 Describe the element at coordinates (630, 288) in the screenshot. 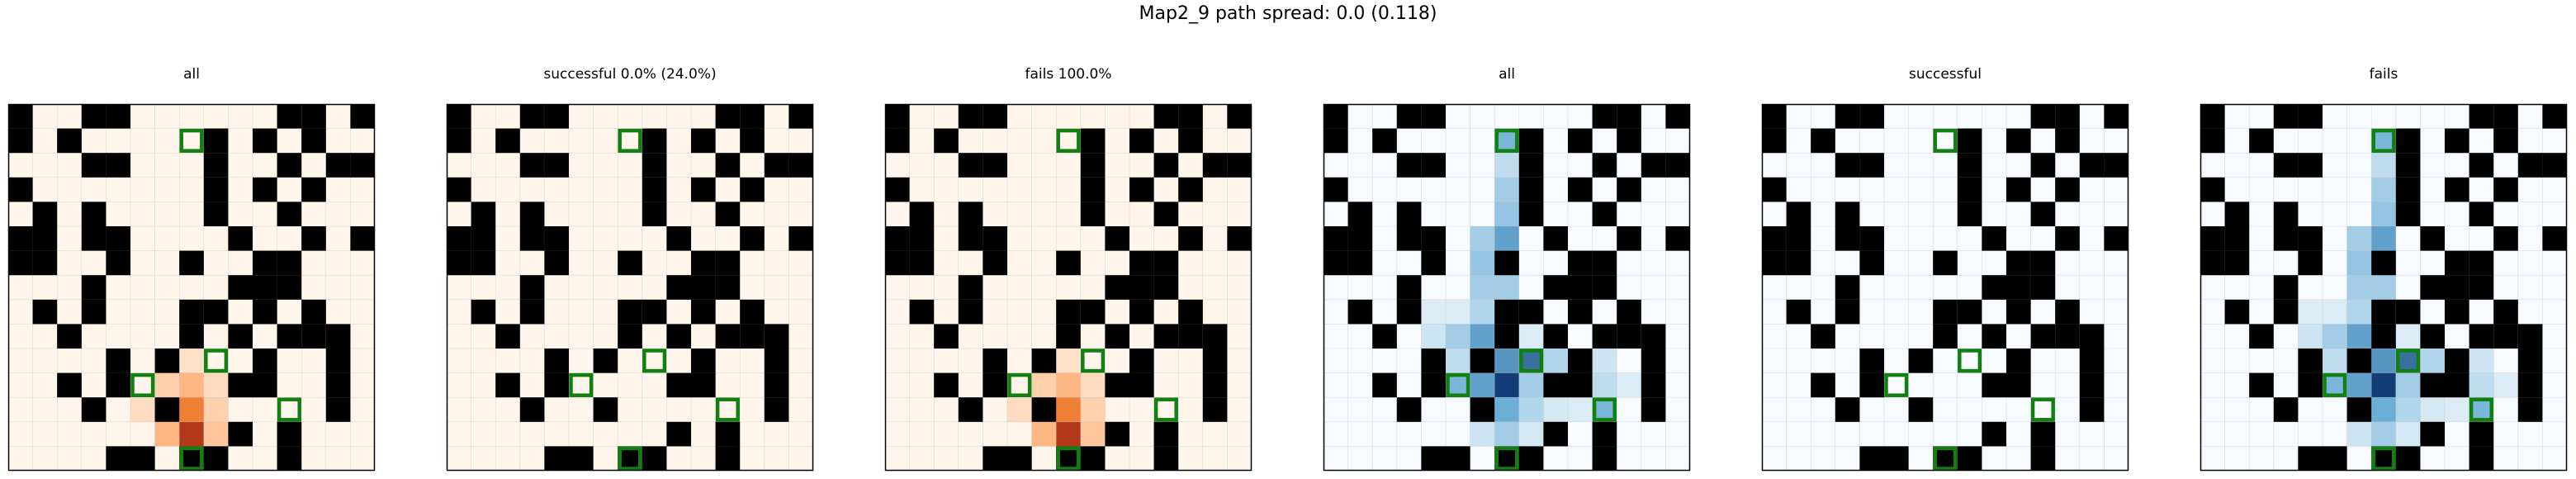

I see `axes-frame` at that location.